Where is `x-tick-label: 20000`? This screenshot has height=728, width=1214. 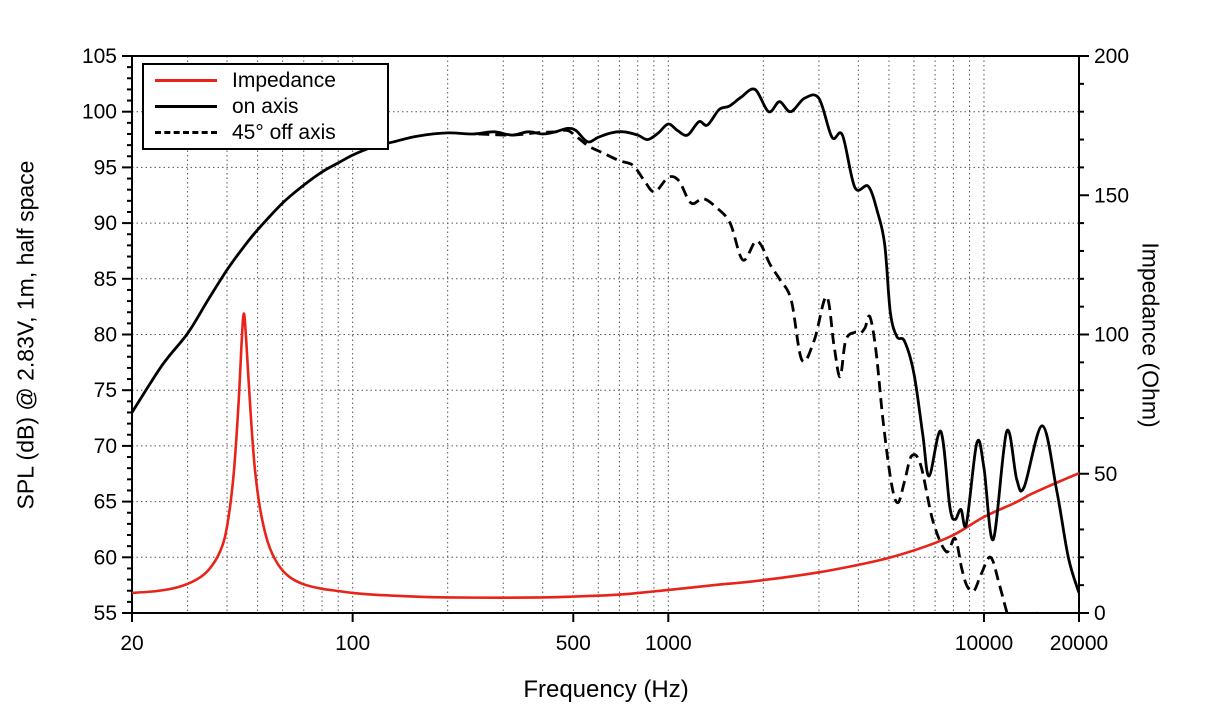
x-tick-label: 20000 is located at coordinates (1079, 643).